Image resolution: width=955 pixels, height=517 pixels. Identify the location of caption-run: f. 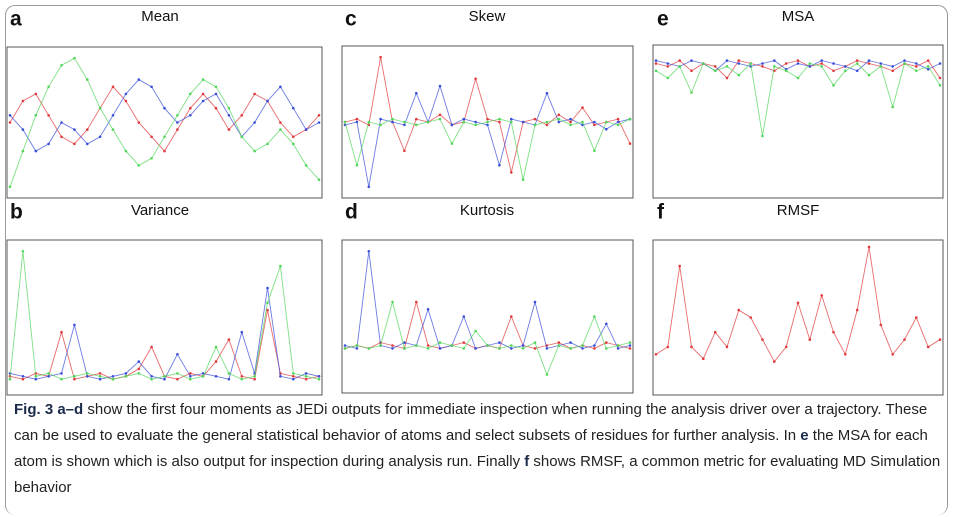
(527, 461).